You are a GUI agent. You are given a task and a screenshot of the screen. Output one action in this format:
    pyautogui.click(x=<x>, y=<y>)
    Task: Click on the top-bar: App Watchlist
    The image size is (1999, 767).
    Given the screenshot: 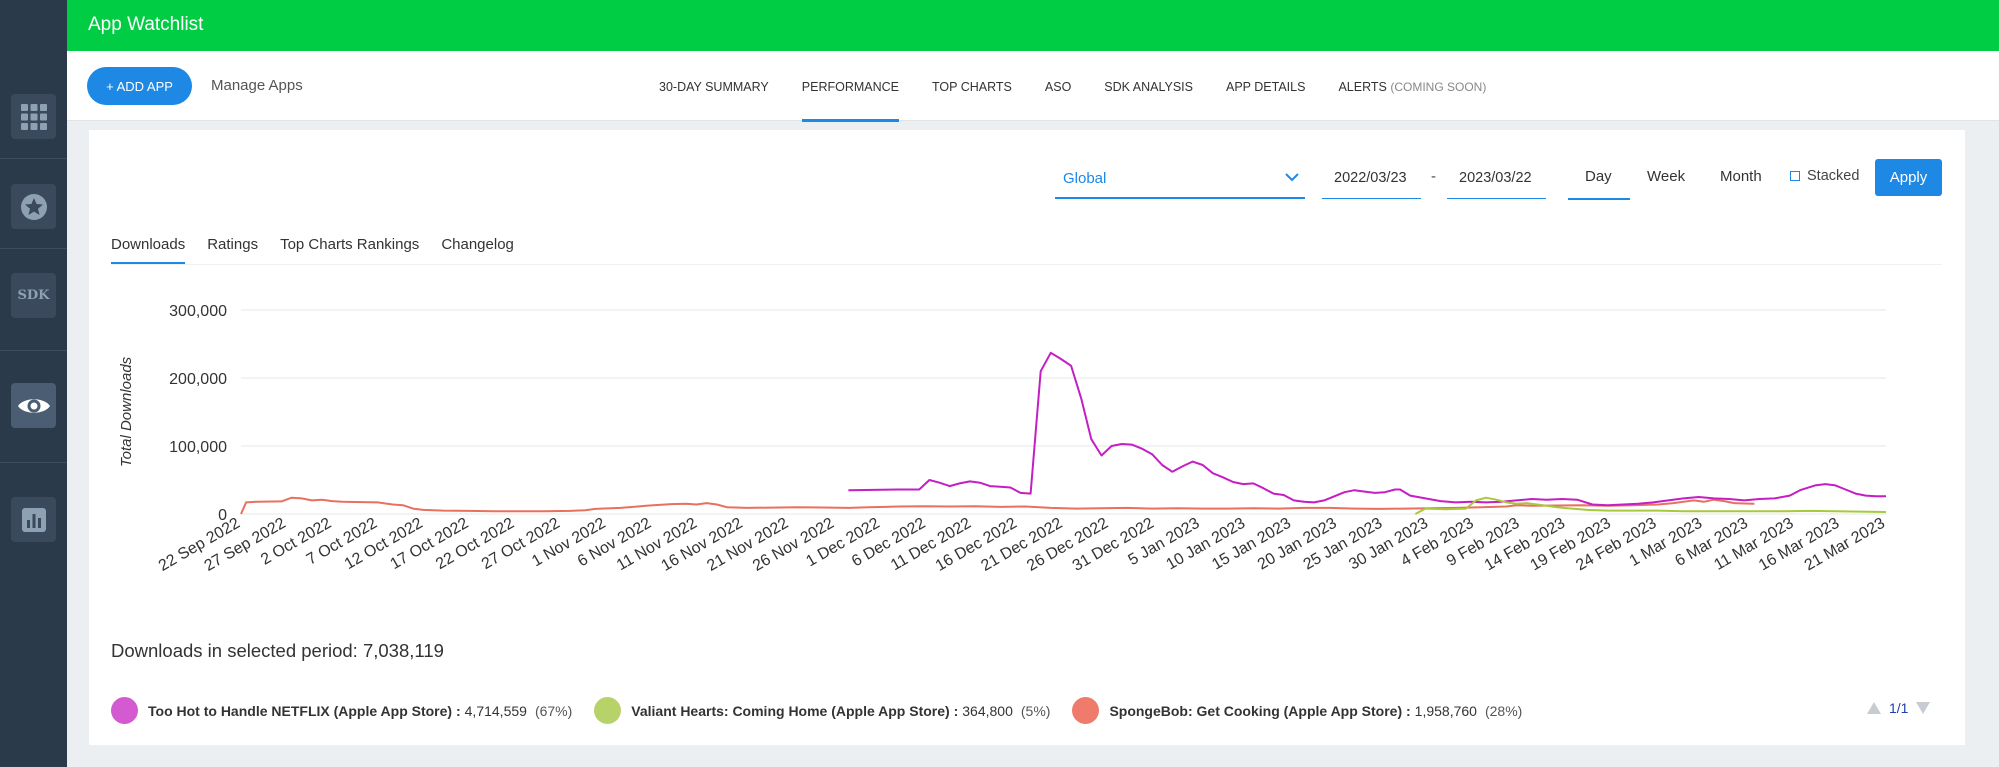 What is the action you would take?
    pyautogui.click(x=999, y=25)
    